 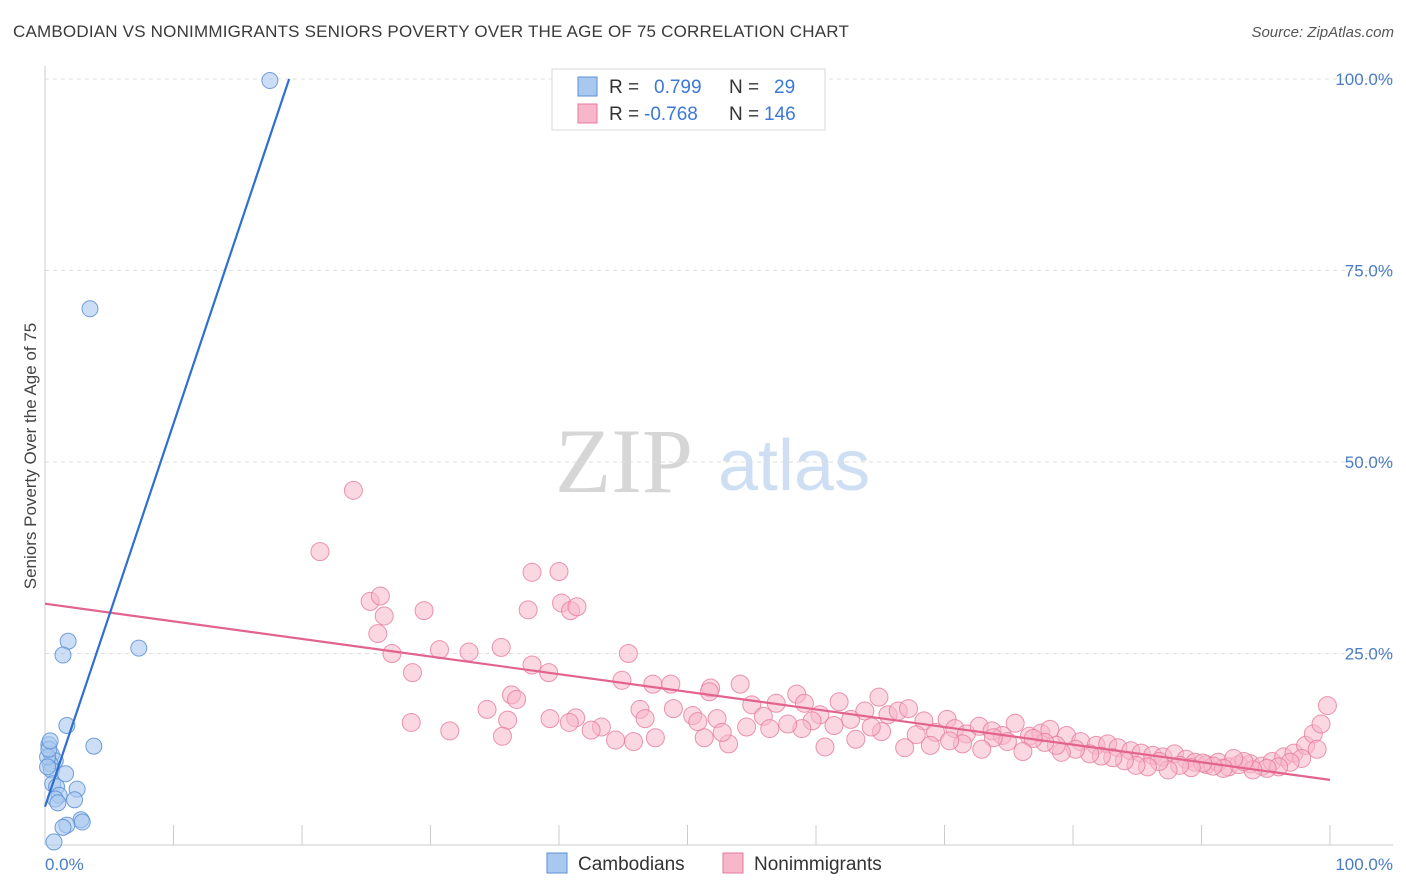 What do you see at coordinates (587, 113) in the screenshot?
I see `legend-swatch-nonimmigrants` at bounding box center [587, 113].